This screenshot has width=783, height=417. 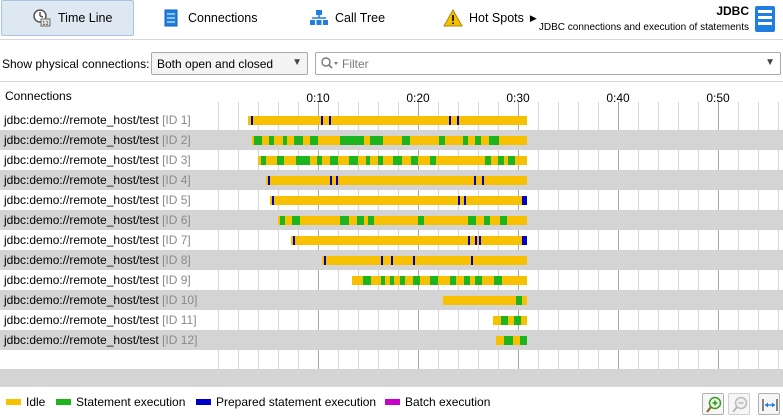 I want to click on zoom-out-button, so click(x=739, y=404).